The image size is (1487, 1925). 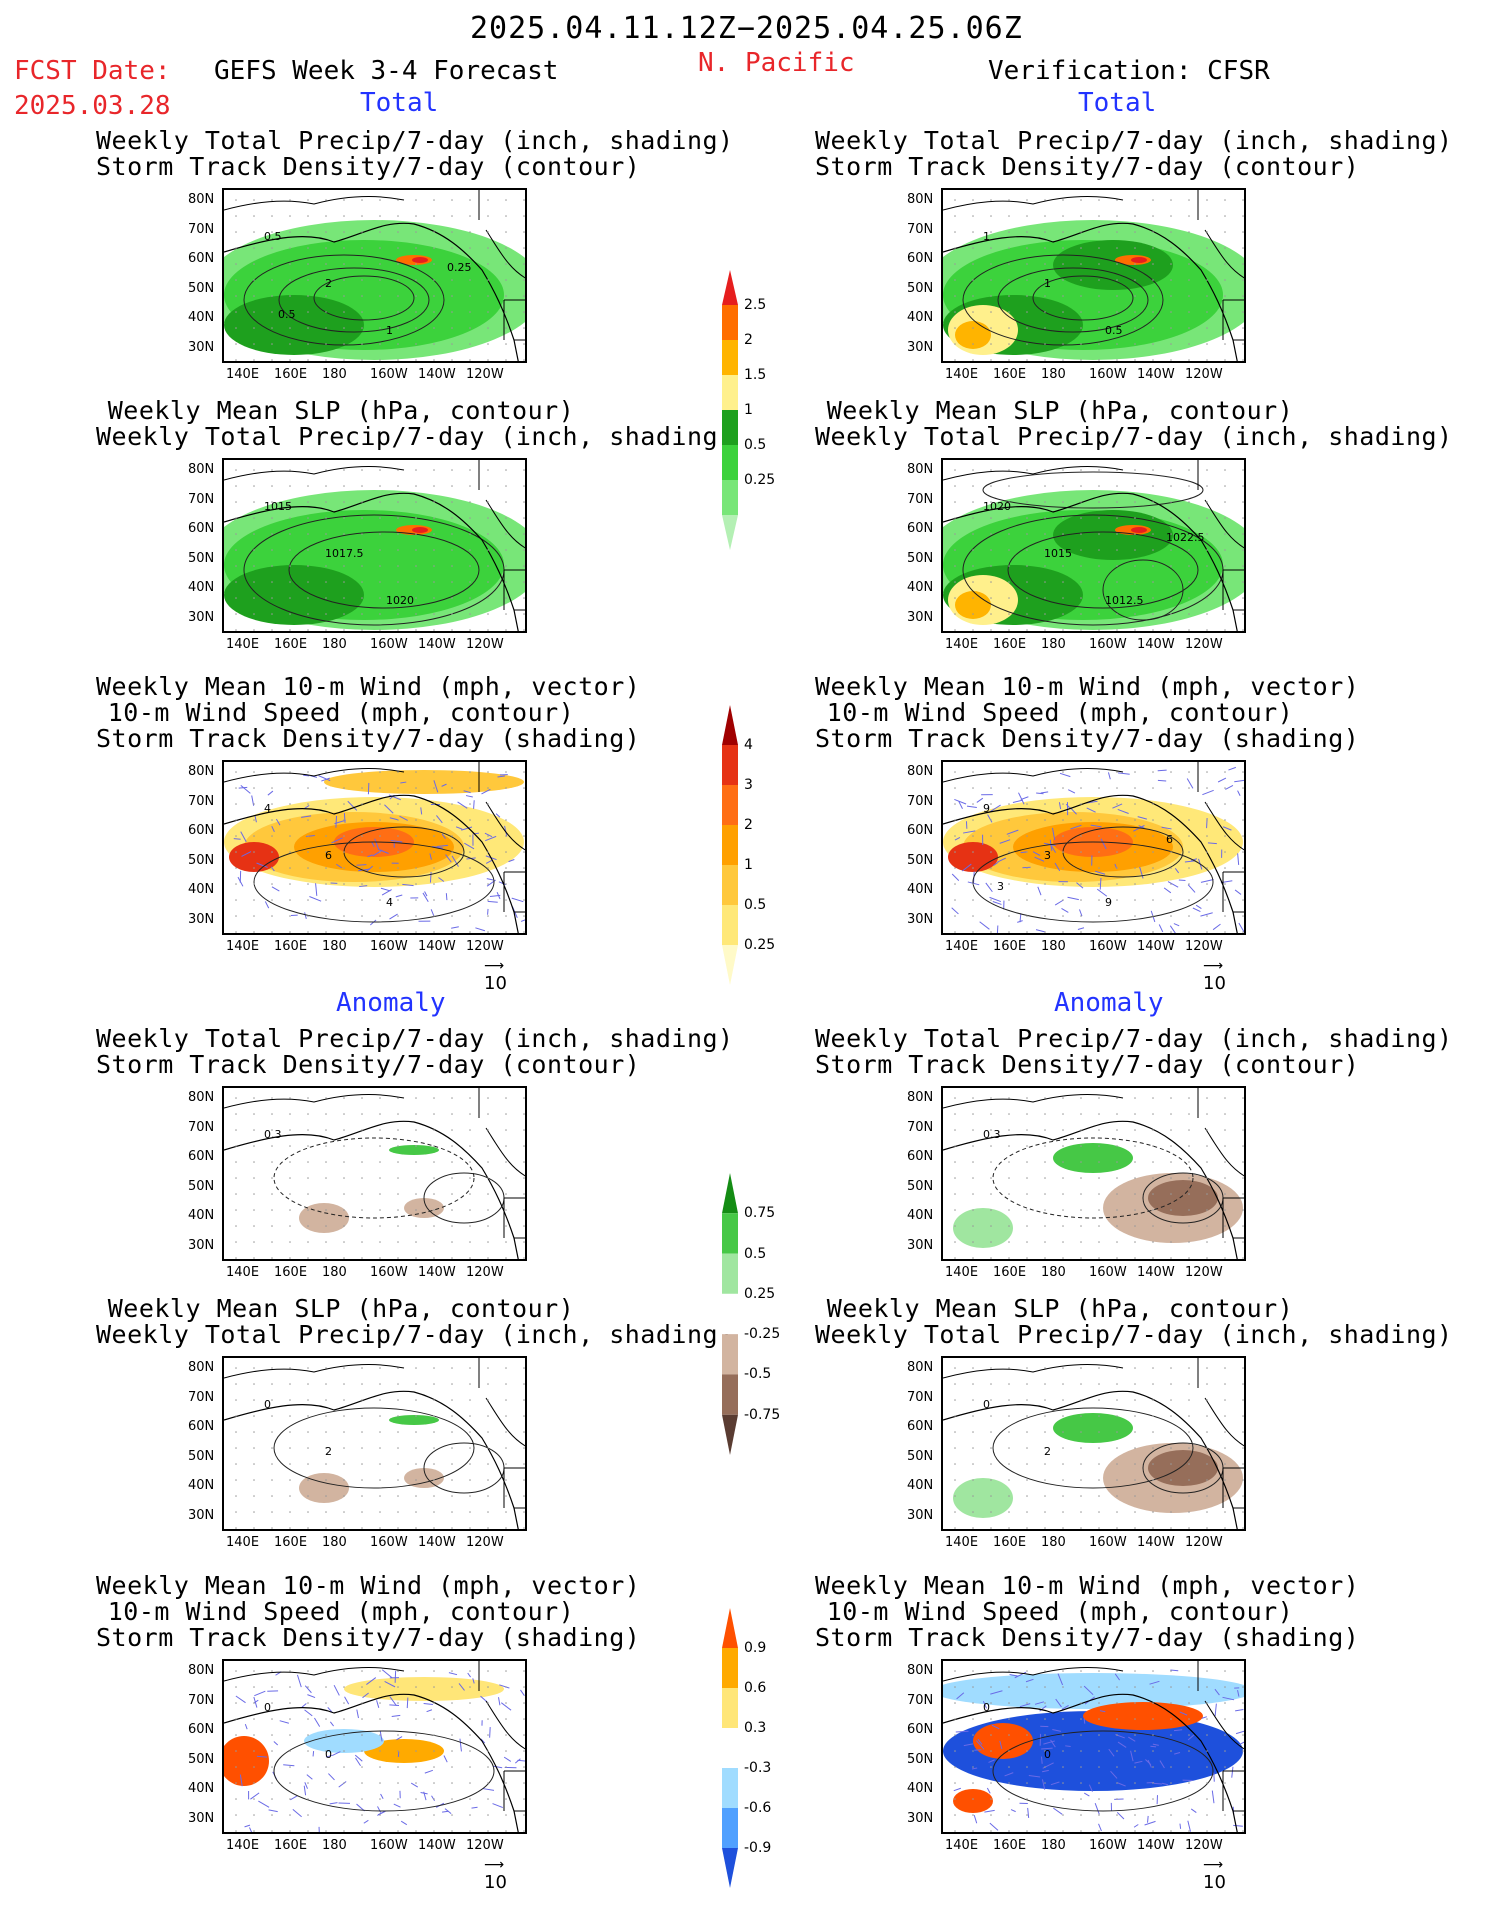 I want to click on lon-tick-label: 140E, so click(x=962, y=1272).